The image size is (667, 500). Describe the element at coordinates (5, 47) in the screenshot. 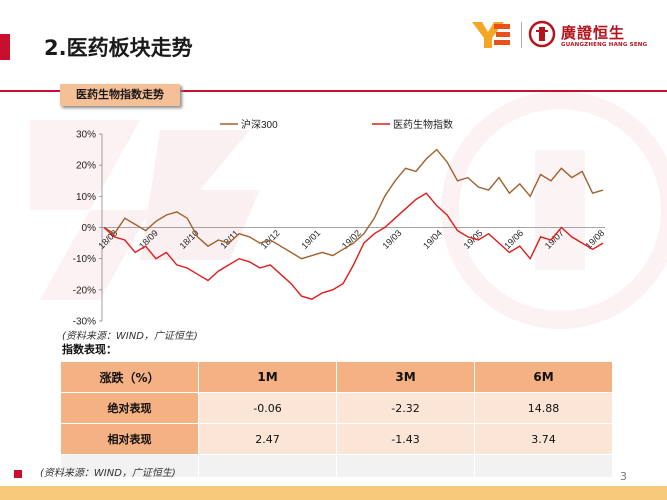

I see `title-accent` at that location.